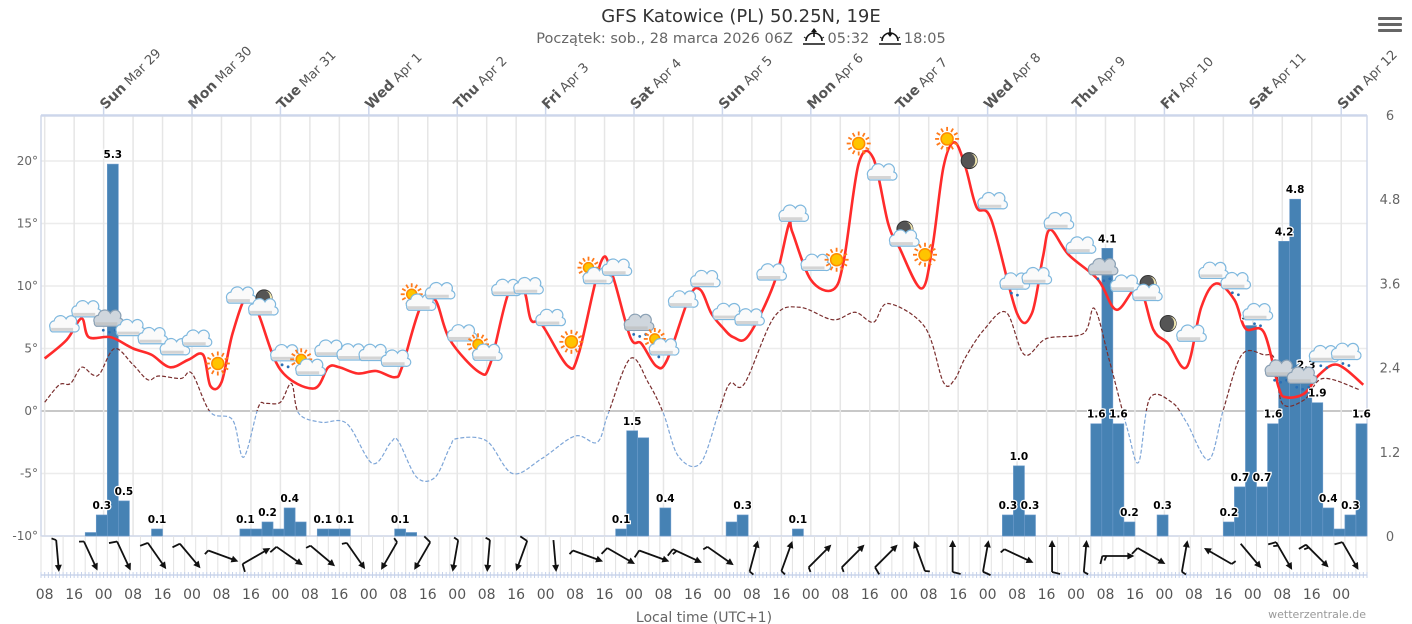 This screenshot has height=624, width=1412. What do you see at coordinates (1390, 453) in the screenshot?
I see `right-axis-tick-label: 1.2` at bounding box center [1390, 453].